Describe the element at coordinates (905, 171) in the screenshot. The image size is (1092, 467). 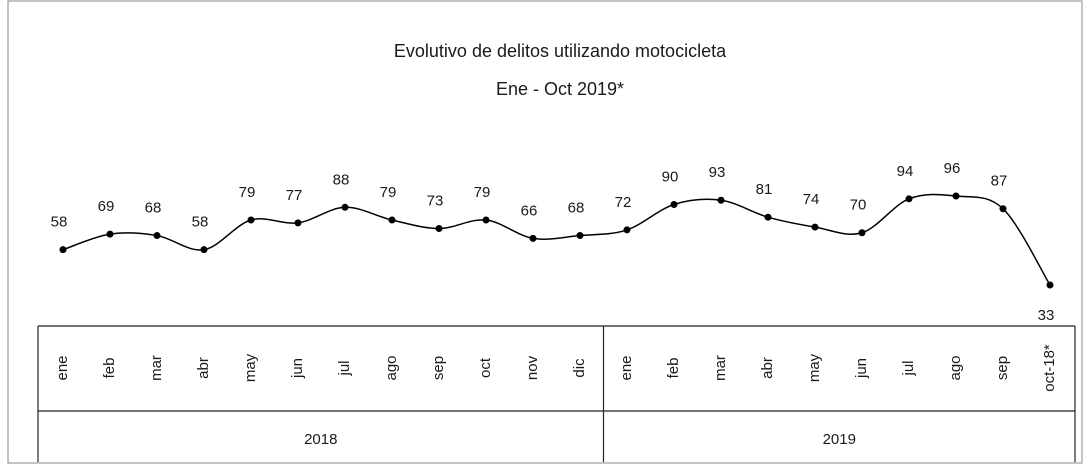
I see `data-label: 94` at that location.